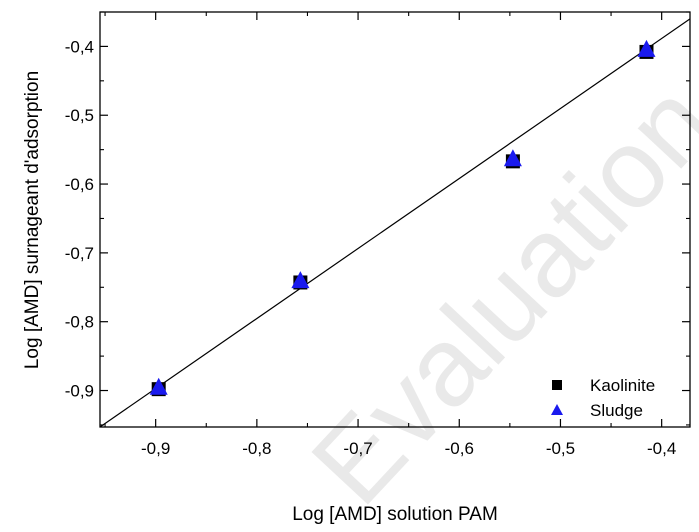  What do you see at coordinates (79, 322) in the screenshot?
I see `y-tick-label: -0,8` at bounding box center [79, 322].